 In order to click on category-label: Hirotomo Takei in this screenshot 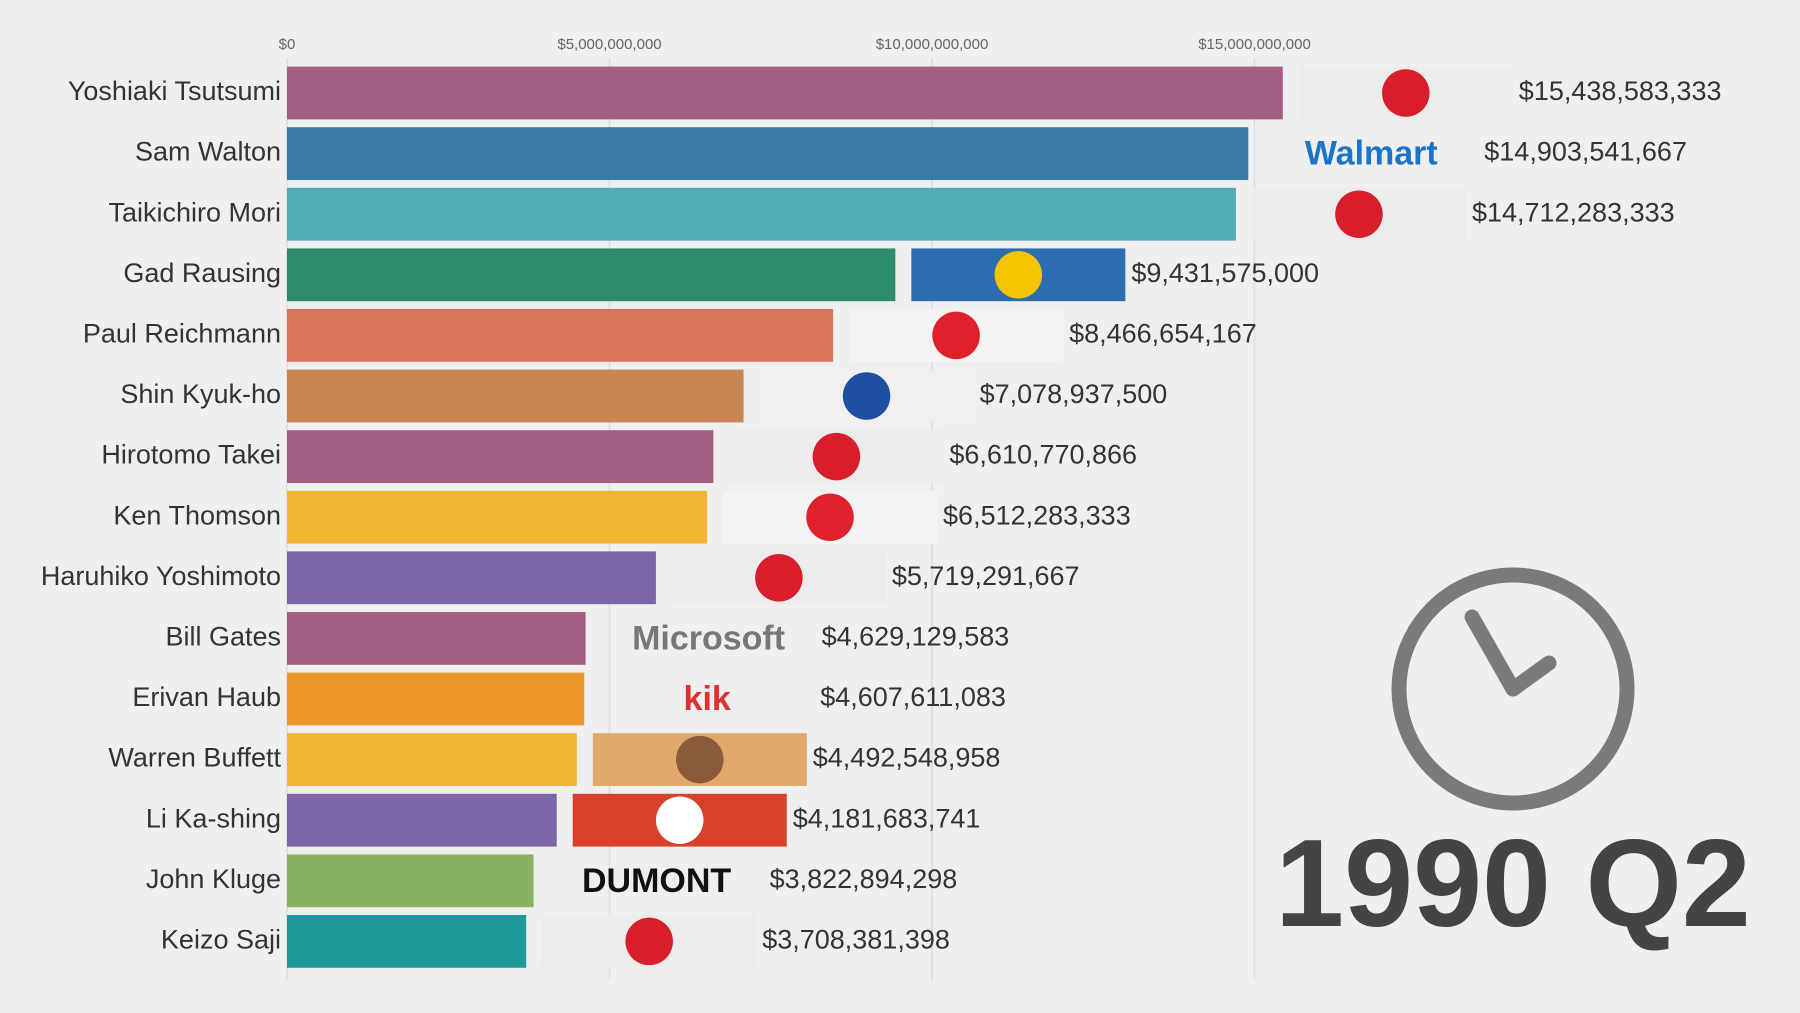, I will do `click(191, 455)`.